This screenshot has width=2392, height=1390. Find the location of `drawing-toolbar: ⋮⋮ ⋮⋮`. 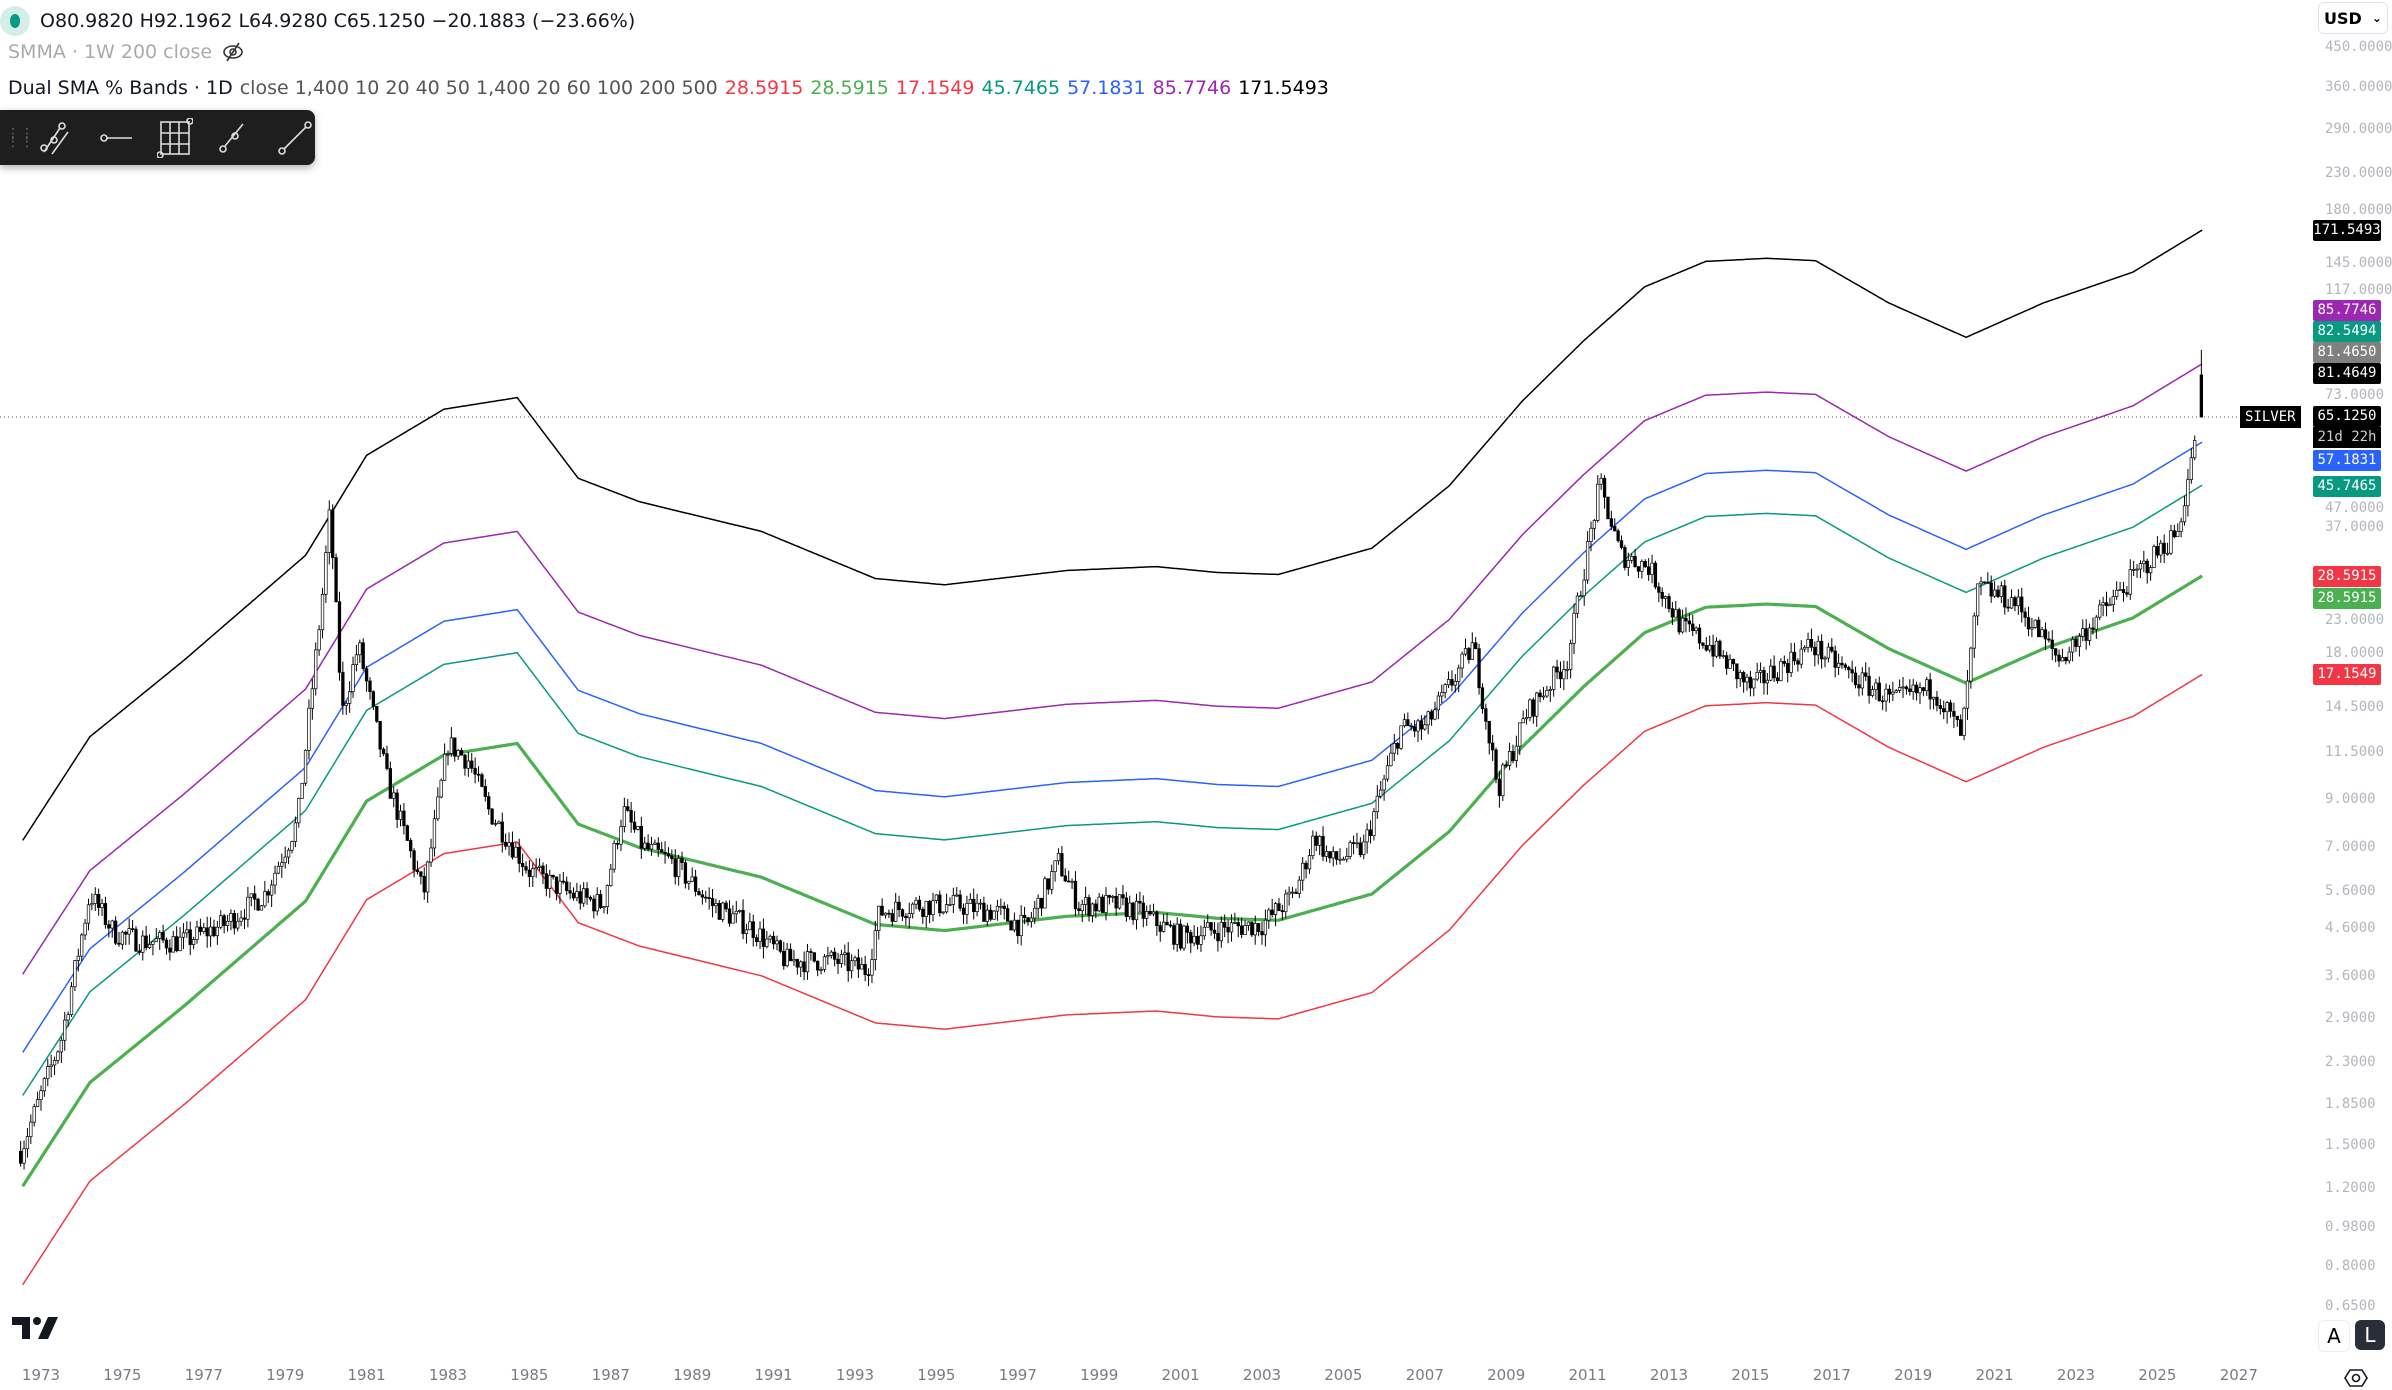

drawing-toolbar: ⋮⋮ ⋮⋮ is located at coordinates (157, 137).